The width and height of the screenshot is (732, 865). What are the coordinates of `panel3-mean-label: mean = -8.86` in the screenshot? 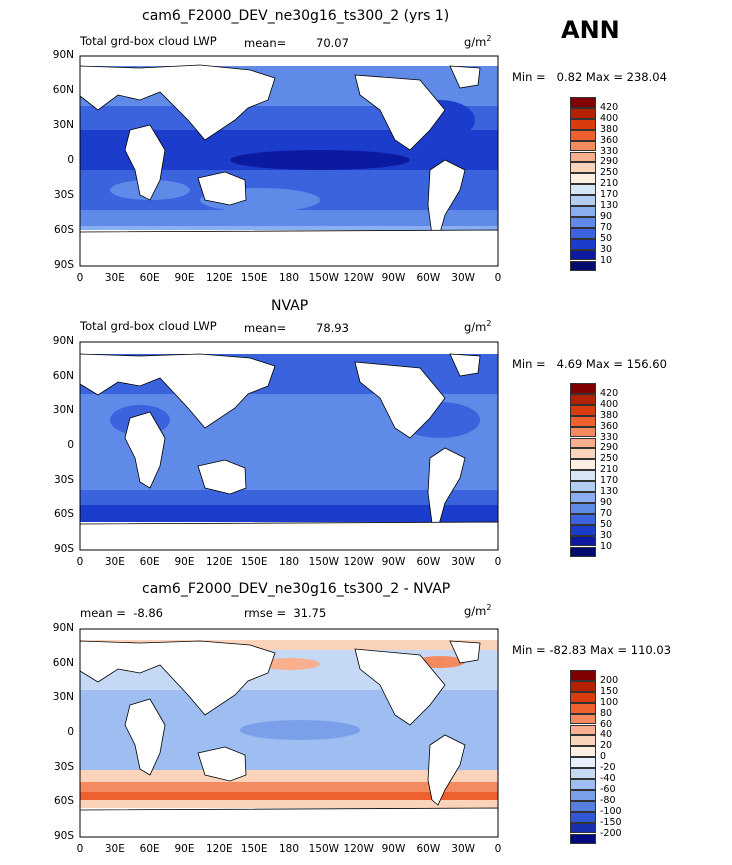 It's located at (121, 613).